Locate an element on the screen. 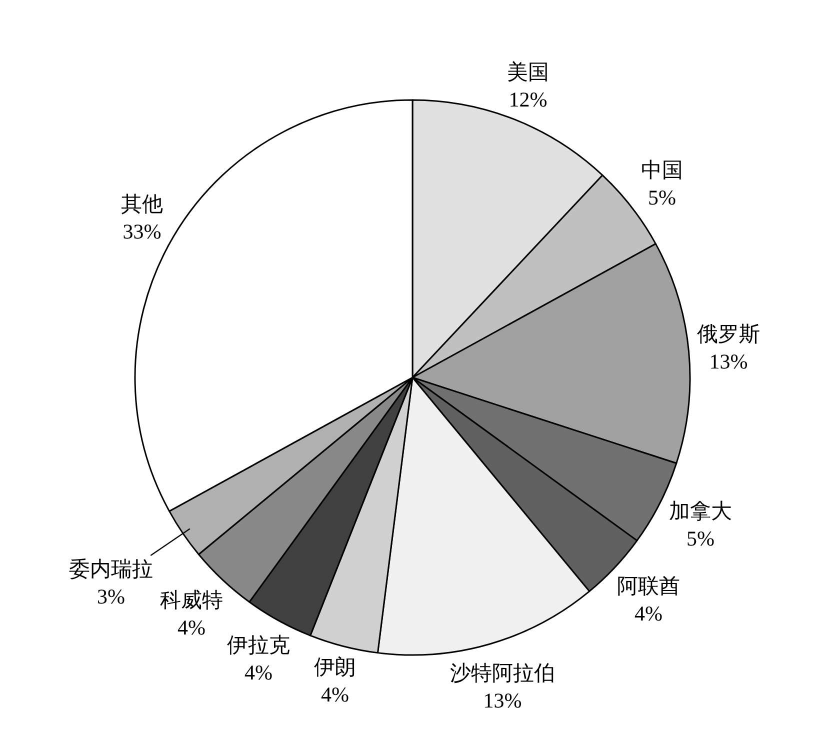  slice-label: 科威特 is located at coordinates (191, 600).